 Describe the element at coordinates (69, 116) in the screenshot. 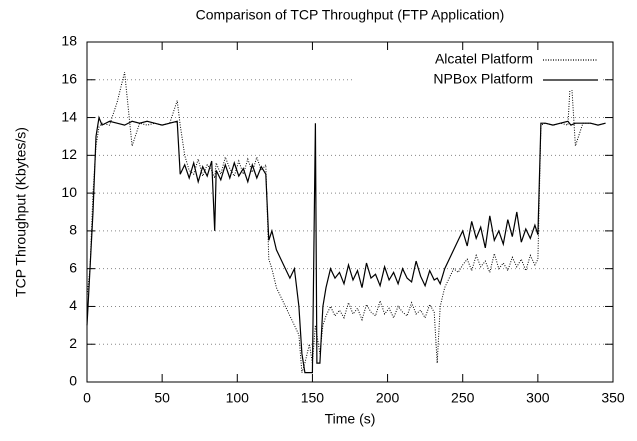

I see `y-tick-label: 14` at that location.